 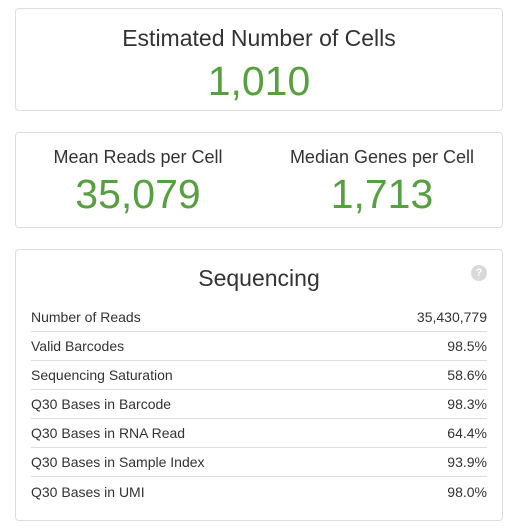 What do you see at coordinates (101, 404) in the screenshot?
I see `row-label: Q30 Bases in Barcode` at bounding box center [101, 404].